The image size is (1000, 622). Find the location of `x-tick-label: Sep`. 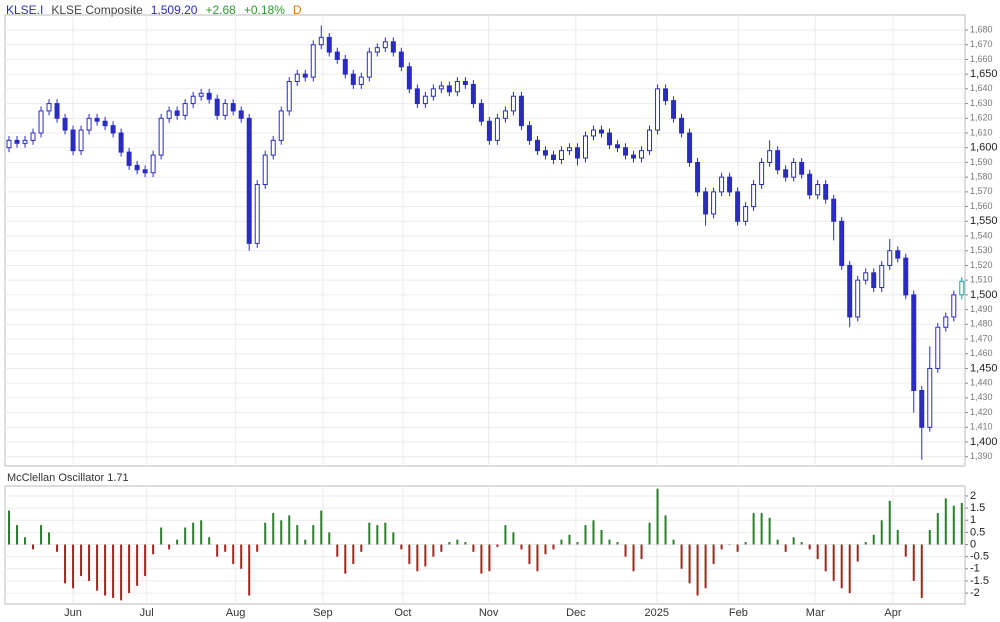

x-tick-label: Sep is located at coordinates (323, 613).